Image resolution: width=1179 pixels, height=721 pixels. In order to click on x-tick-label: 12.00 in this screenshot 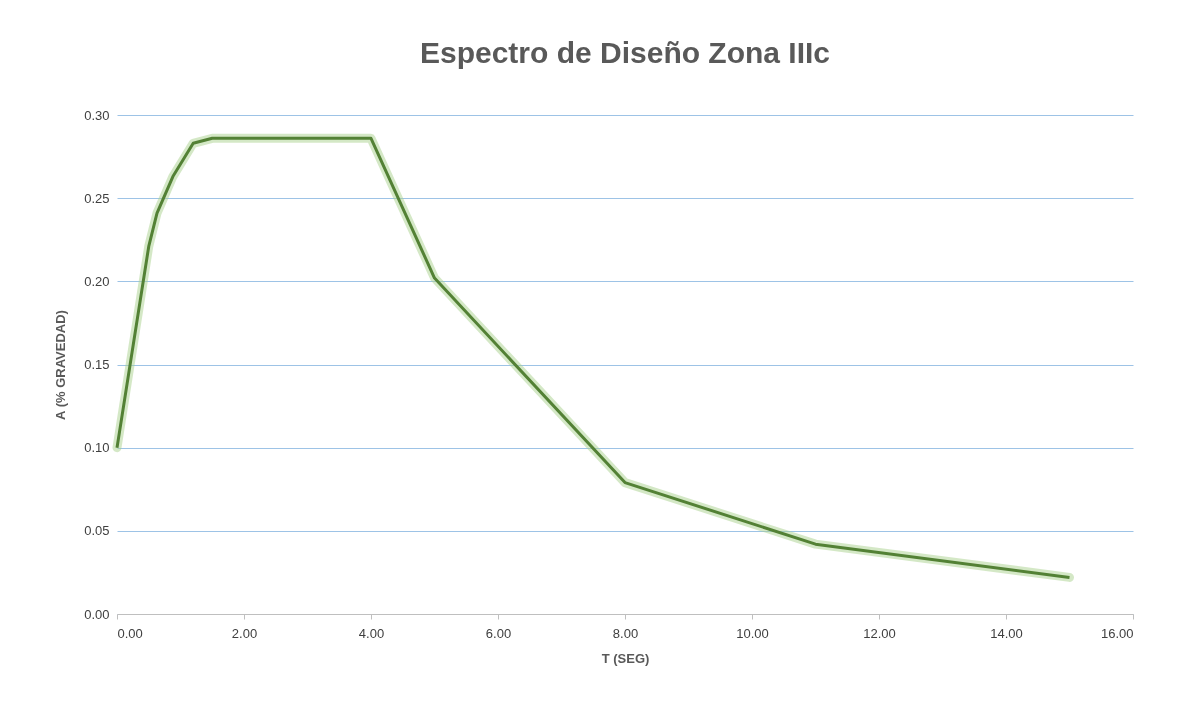, I will do `click(879, 633)`.